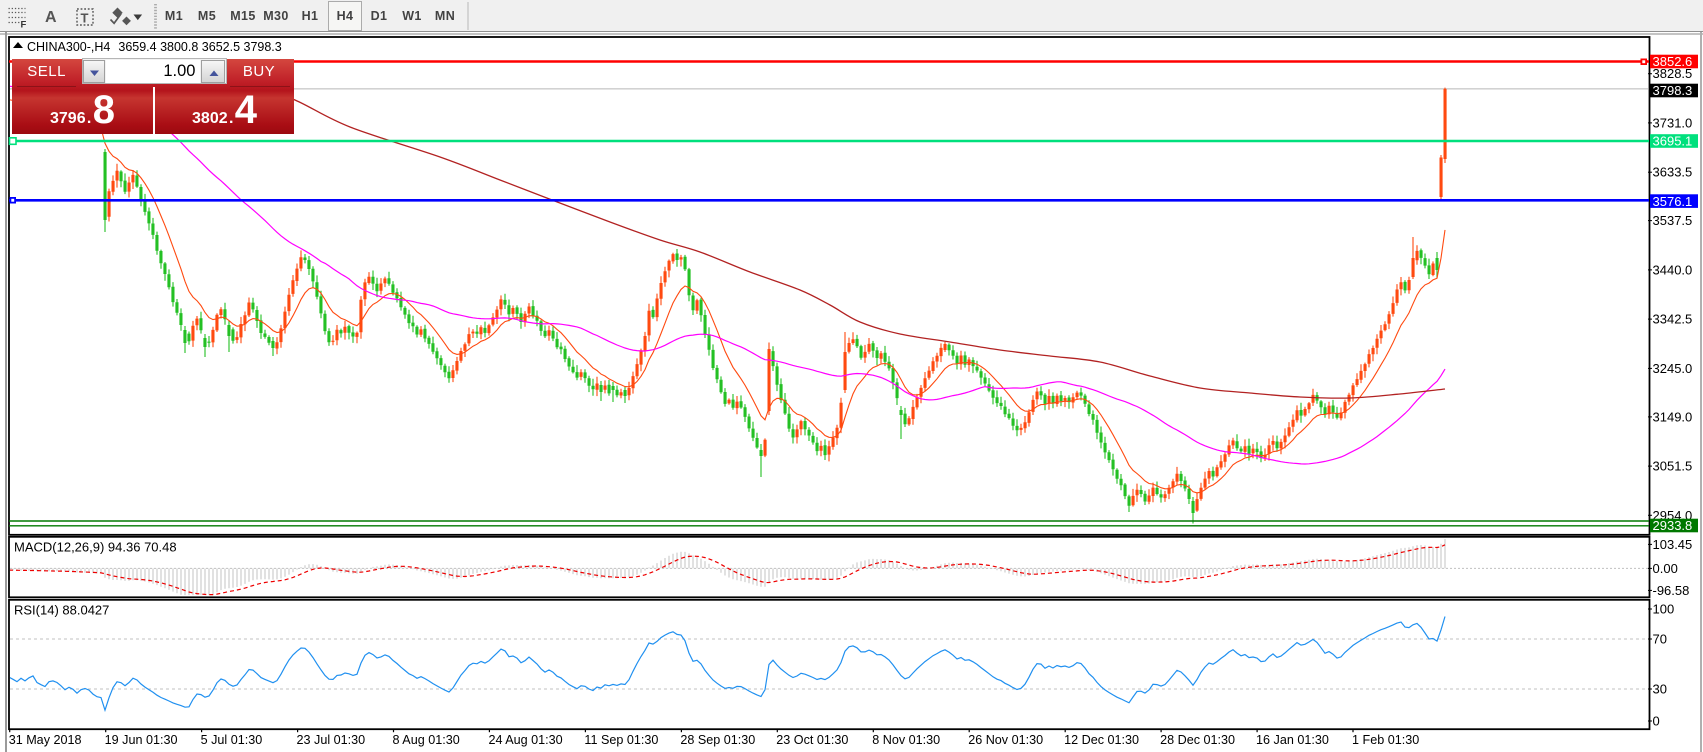  What do you see at coordinates (812, 740) in the screenshot?
I see `svg-text: 23 Oct 01:30` at bounding box center [812, 740].